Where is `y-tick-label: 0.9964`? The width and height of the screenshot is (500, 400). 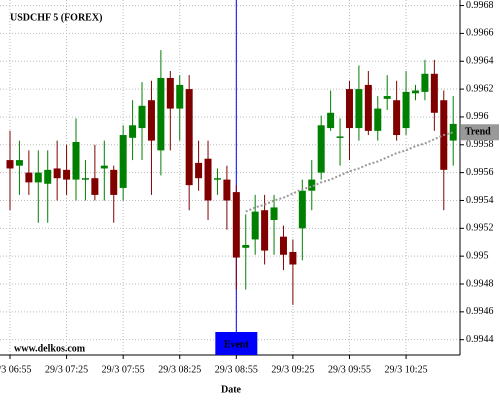 y-tick-label: 0.9964 is located at coordinates (480, 61).